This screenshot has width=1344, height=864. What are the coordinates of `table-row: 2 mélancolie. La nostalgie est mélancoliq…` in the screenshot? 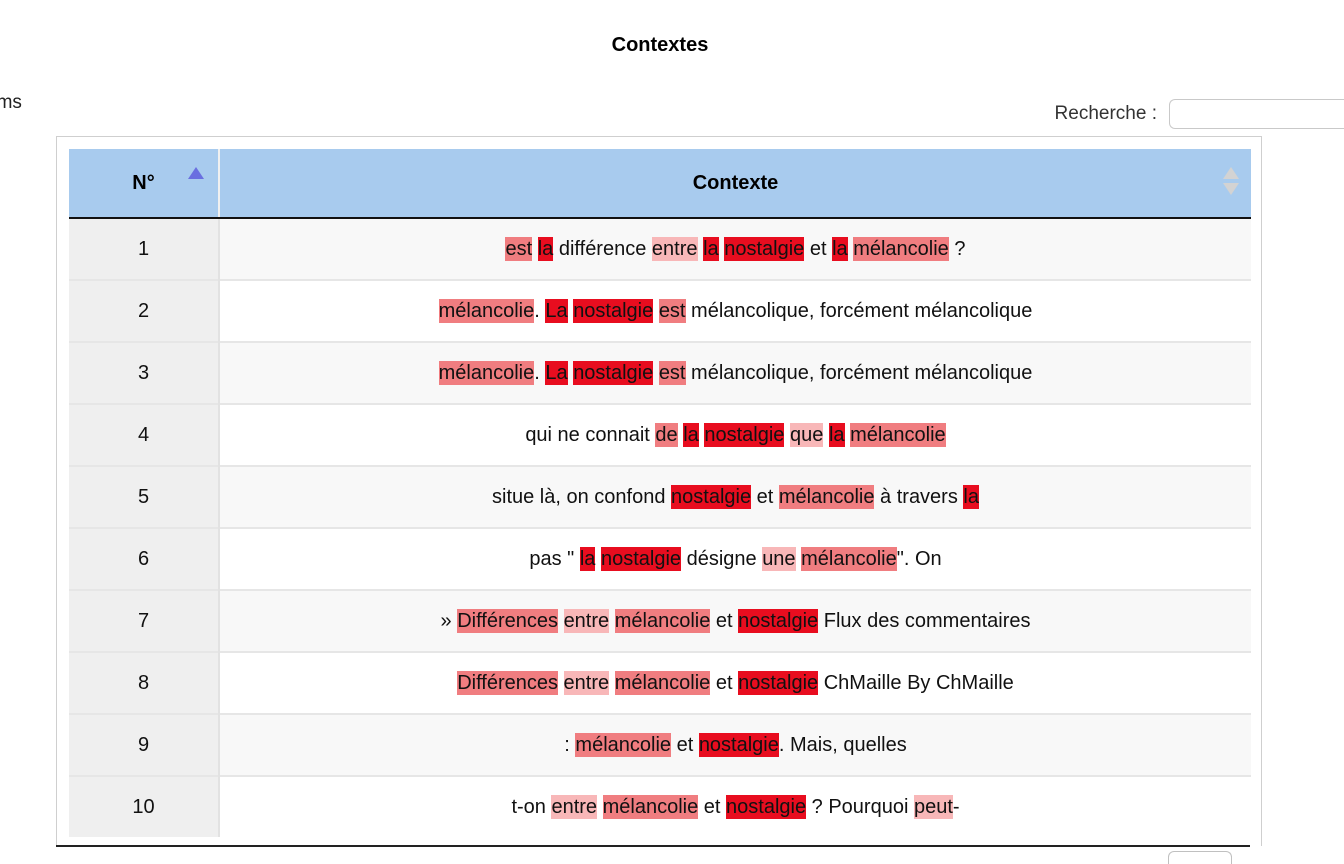 It's located at (660, 310).